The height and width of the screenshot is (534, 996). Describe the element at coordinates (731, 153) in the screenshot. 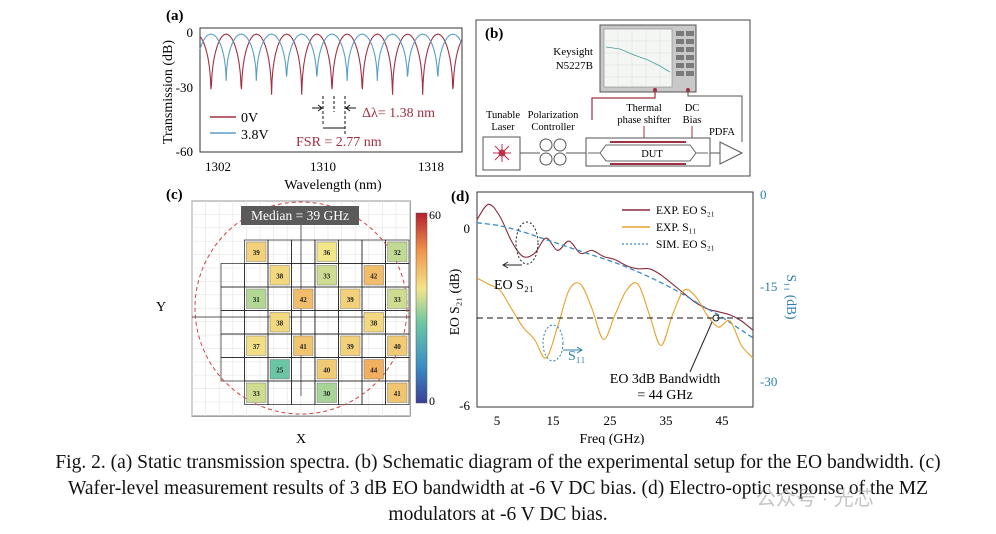

I see `pdfa-amplifier-icon` at that location.